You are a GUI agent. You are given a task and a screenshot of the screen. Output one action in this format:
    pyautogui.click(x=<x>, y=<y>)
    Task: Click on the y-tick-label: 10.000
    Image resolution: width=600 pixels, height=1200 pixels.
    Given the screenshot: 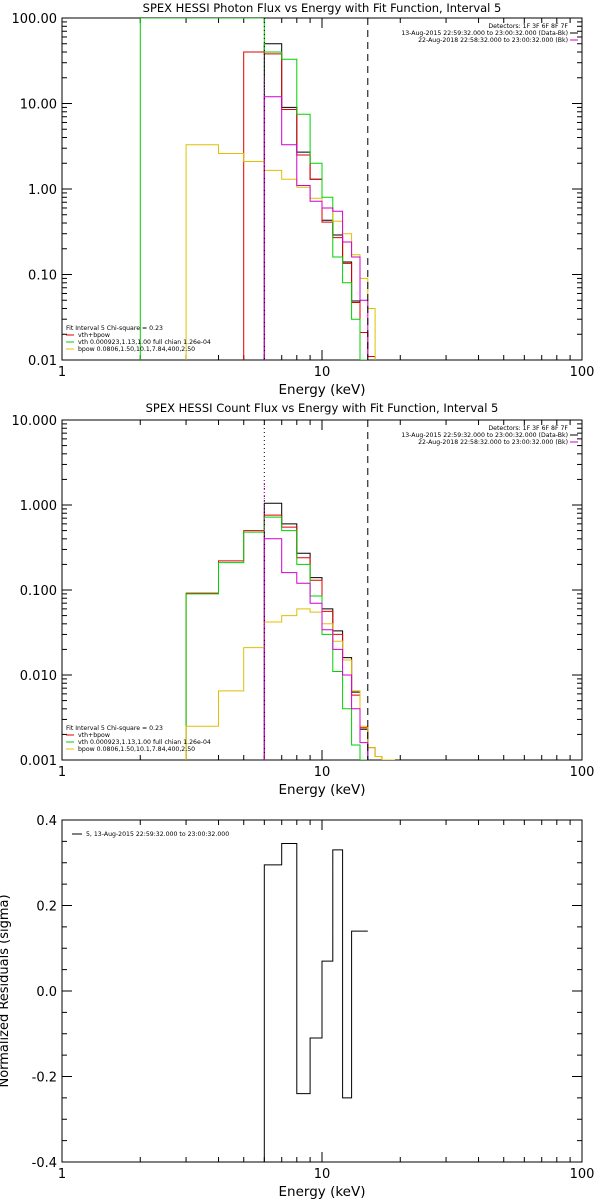 What is the action you would take?
    pyautogui.click(x=35, y=421)
    